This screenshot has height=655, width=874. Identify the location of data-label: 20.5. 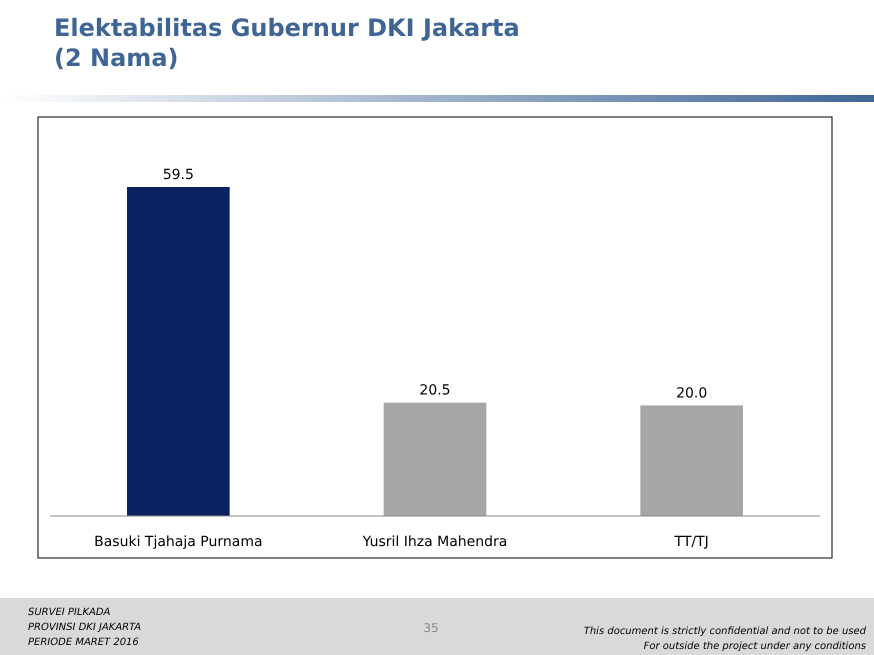
(435, 390).